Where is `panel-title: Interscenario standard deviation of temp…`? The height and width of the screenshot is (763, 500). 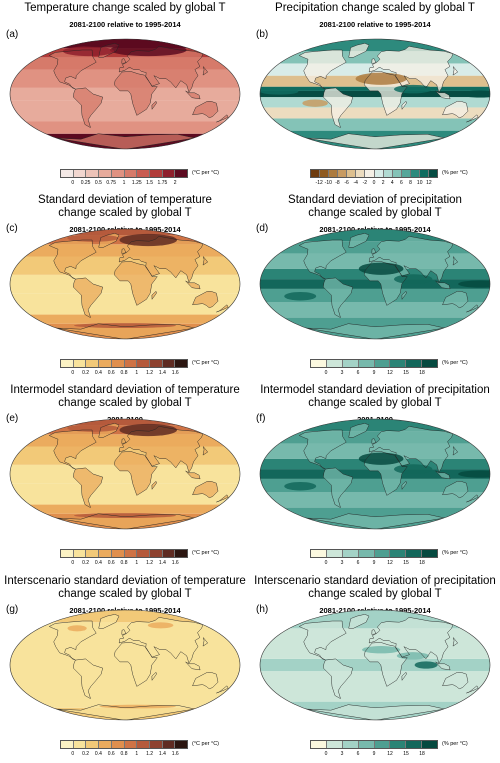 panel-title: Interscenario standard deviation of temp… is located at coordinates (125, 581).